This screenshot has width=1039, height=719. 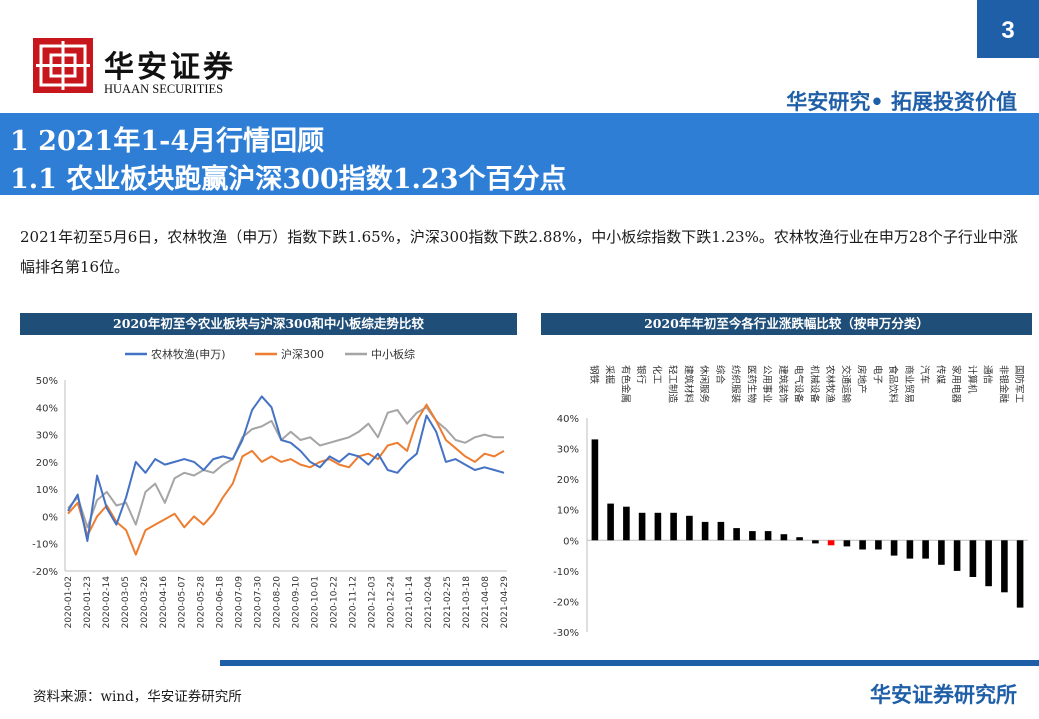 What do you see at coordinates (568, 419) in the screenshot?
I see `bar-chart-y-tick: 40%` at bounding box center [568, 419].